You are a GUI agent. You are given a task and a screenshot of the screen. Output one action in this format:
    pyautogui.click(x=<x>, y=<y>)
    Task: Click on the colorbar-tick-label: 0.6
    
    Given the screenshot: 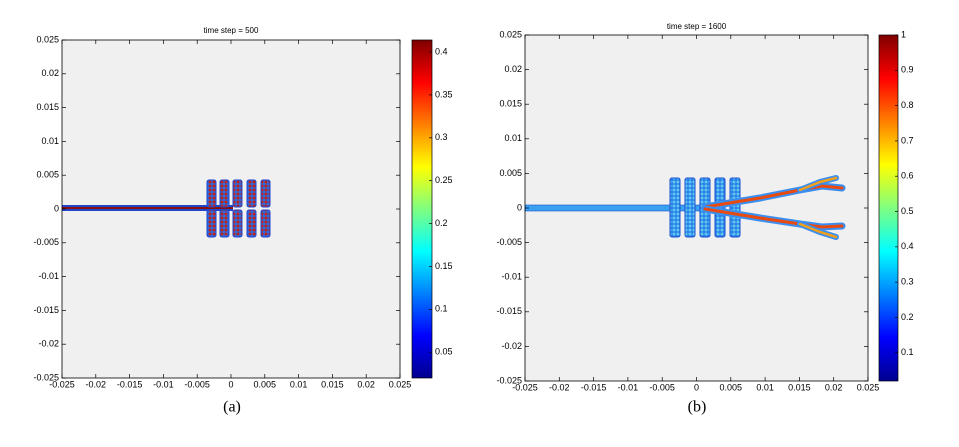 What is the action you would take?
    pyautogui.click(x=907, y=176)
    